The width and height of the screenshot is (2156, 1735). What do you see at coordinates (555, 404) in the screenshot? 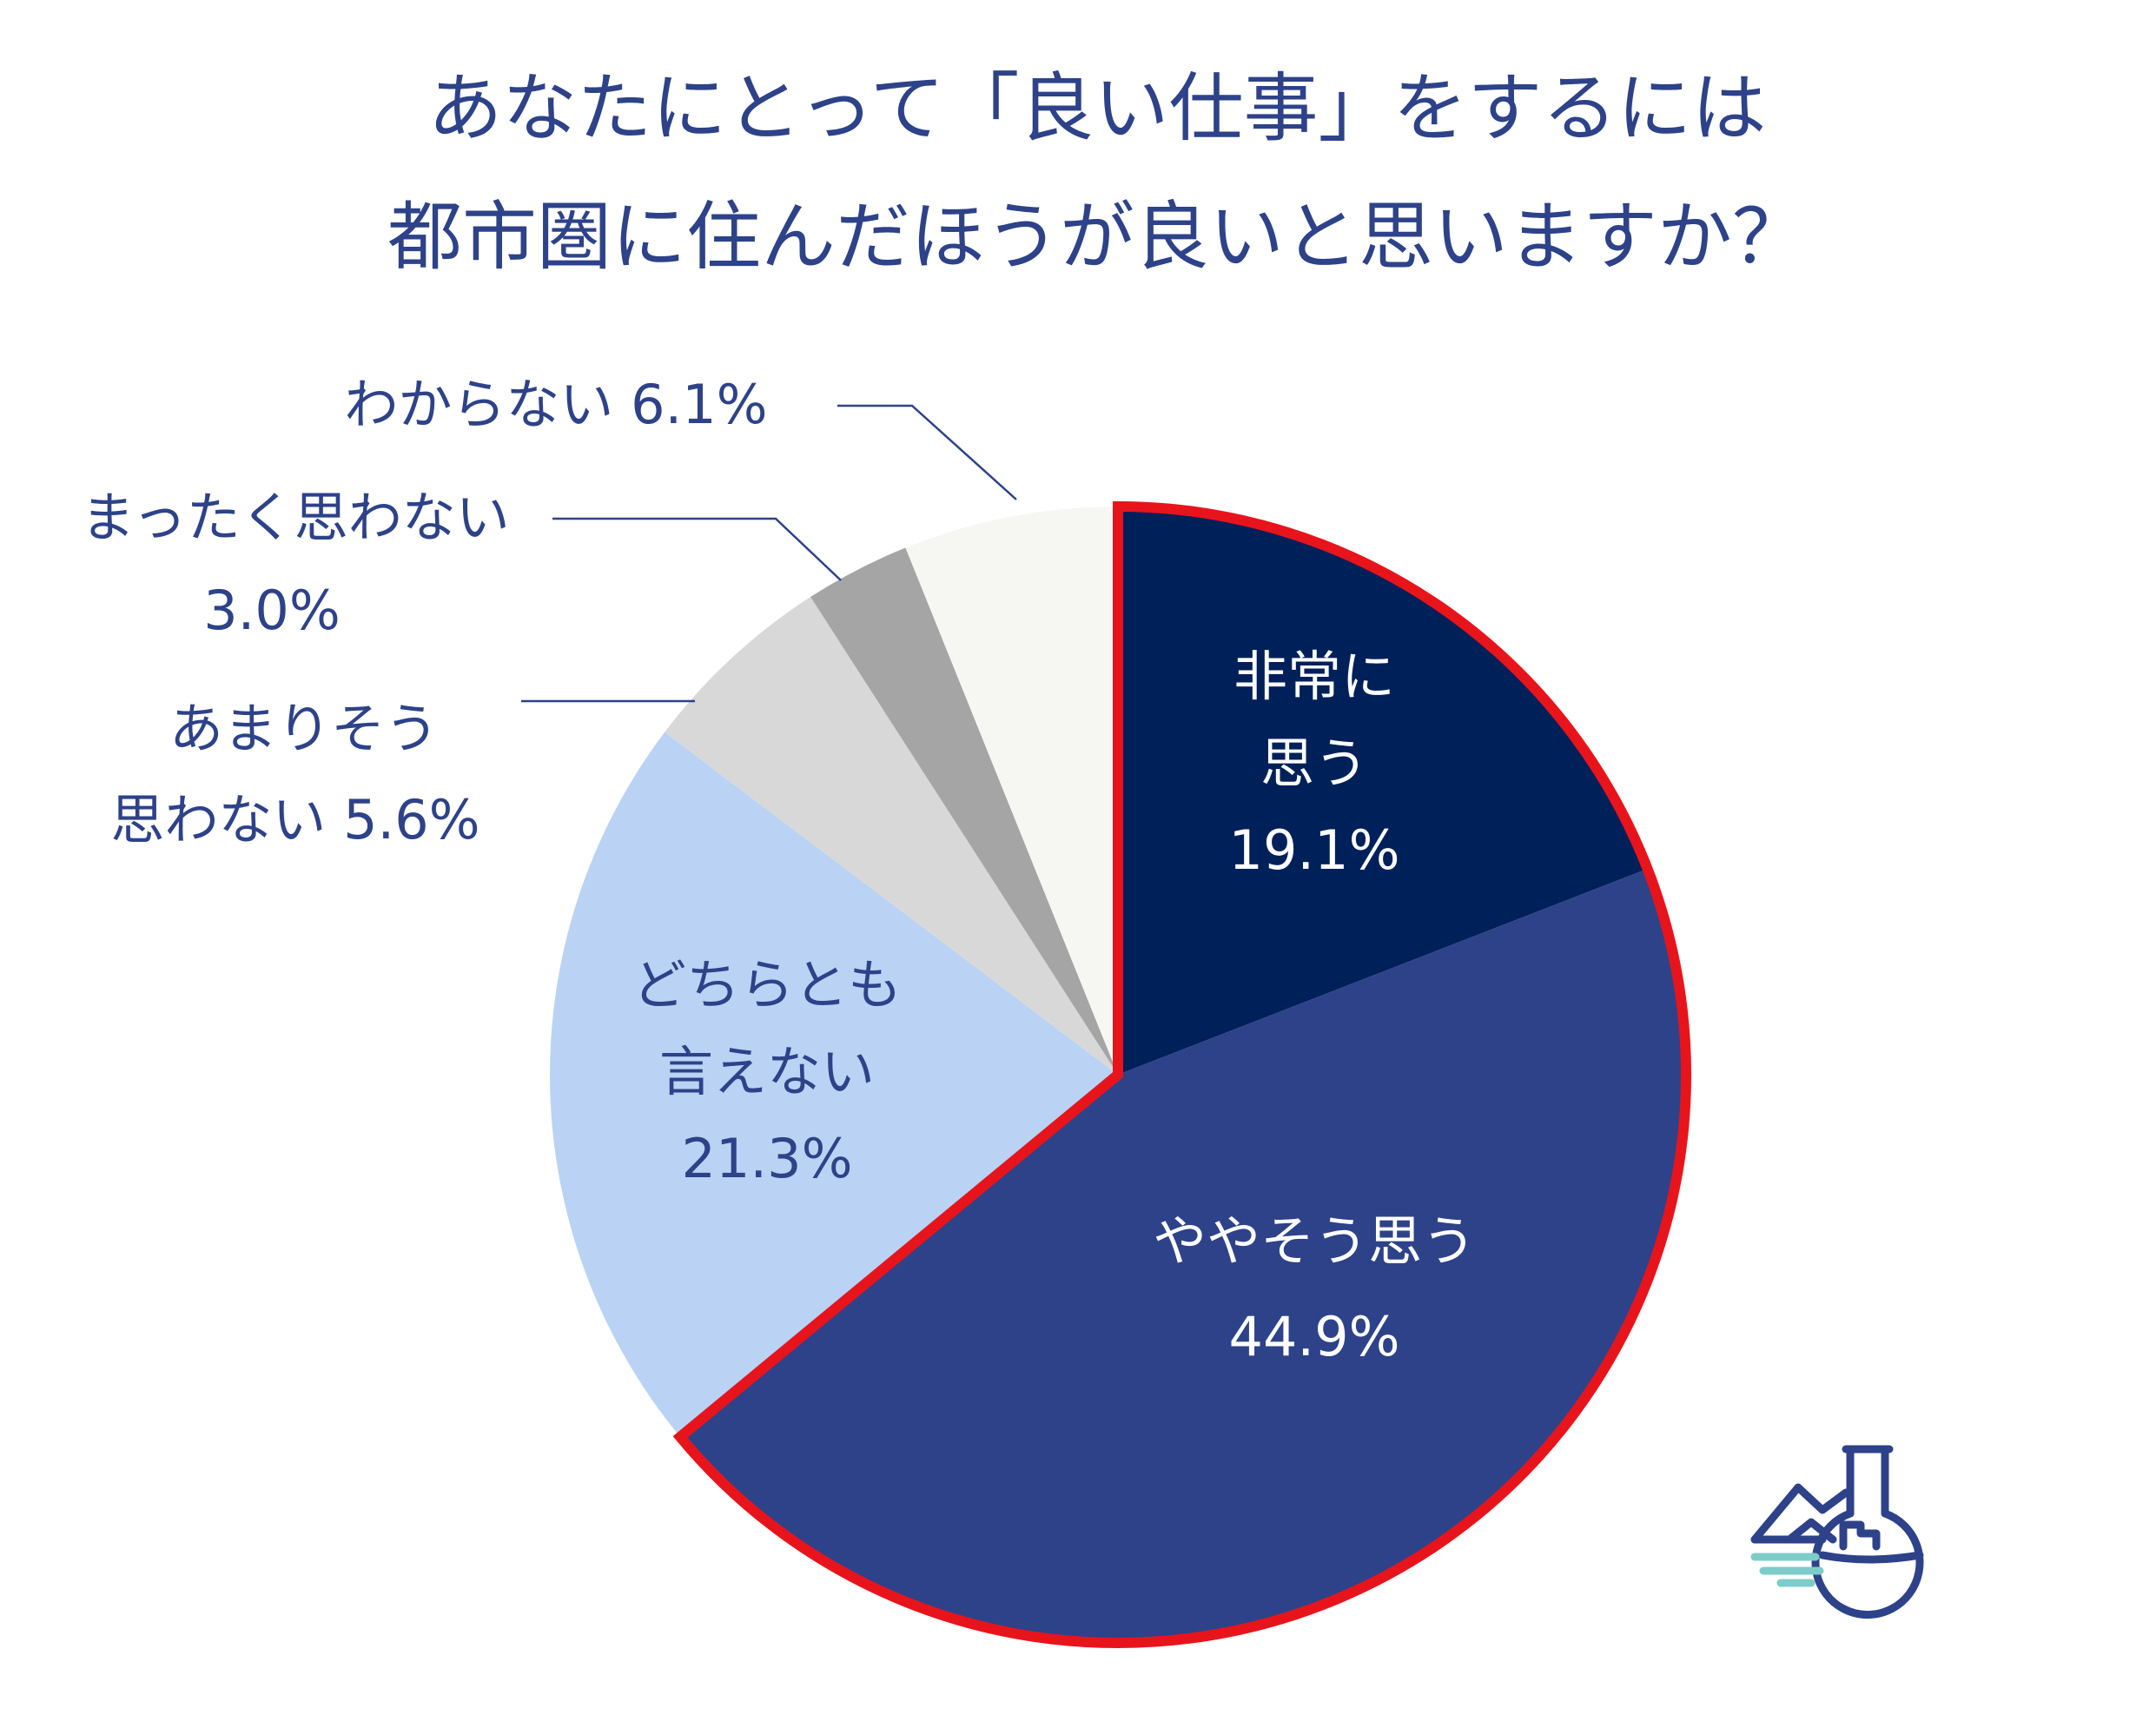
I see `callout-label-5: わからない 6.1%` at bounding box center [555, 404].